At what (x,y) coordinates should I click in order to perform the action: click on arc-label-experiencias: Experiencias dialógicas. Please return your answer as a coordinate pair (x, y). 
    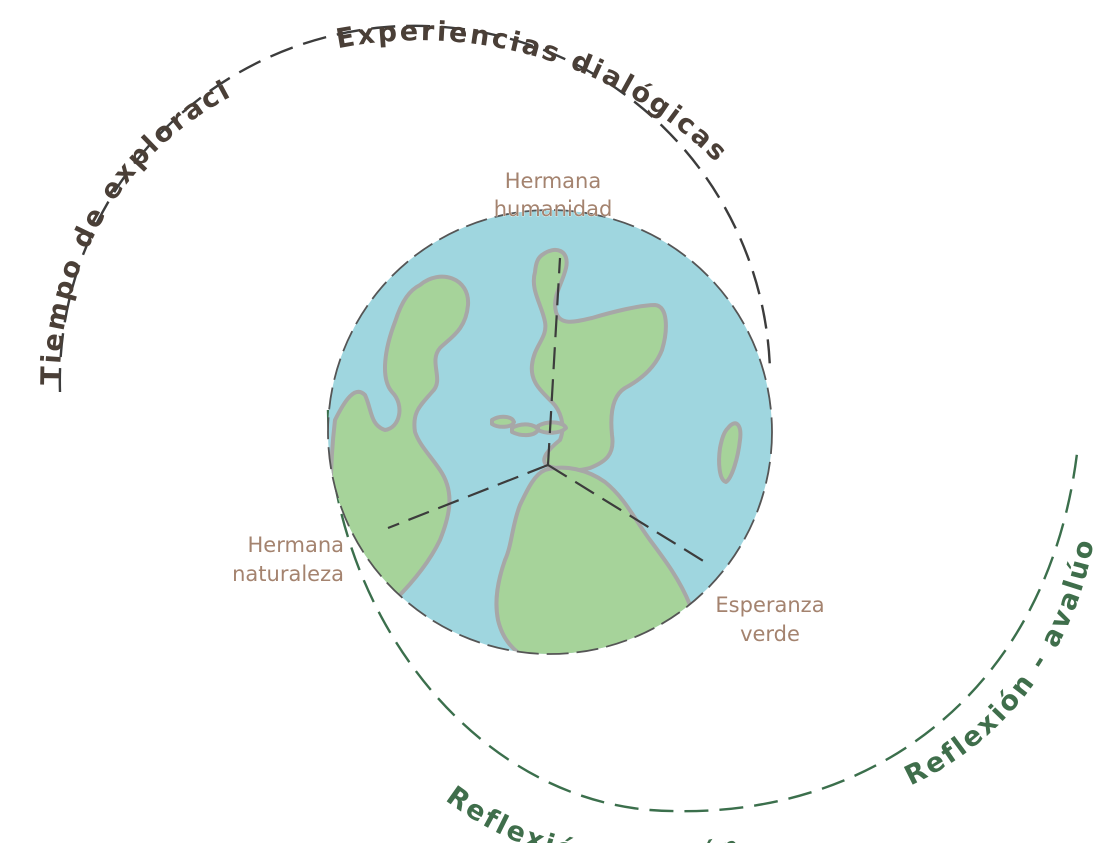
    Looking at the image, I should click on (534, 92).